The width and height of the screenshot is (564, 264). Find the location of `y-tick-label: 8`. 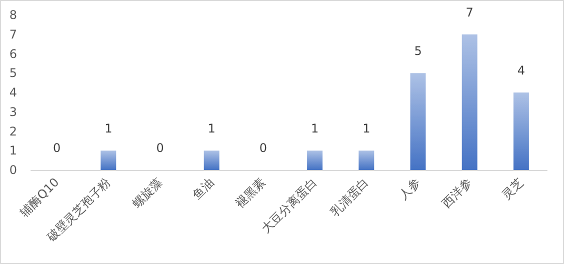

y-tick-label: 8 is located at coordinates (13, 15).